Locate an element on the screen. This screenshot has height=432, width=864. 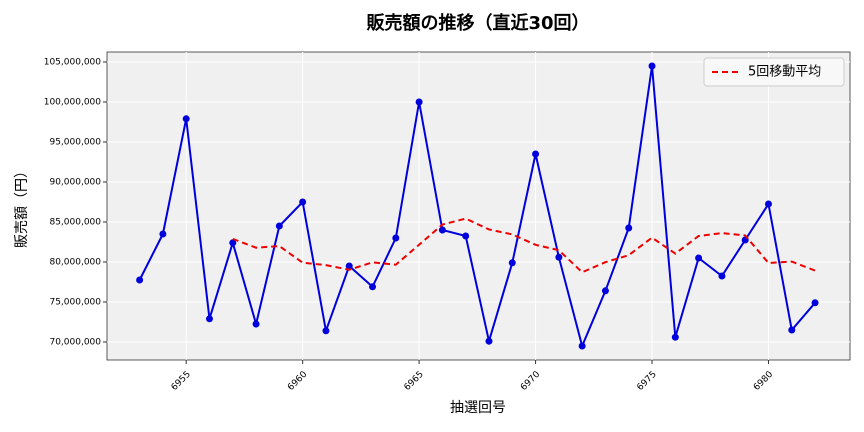
y-tick-label: 105,000,000 is located at coordinates (73, 63).